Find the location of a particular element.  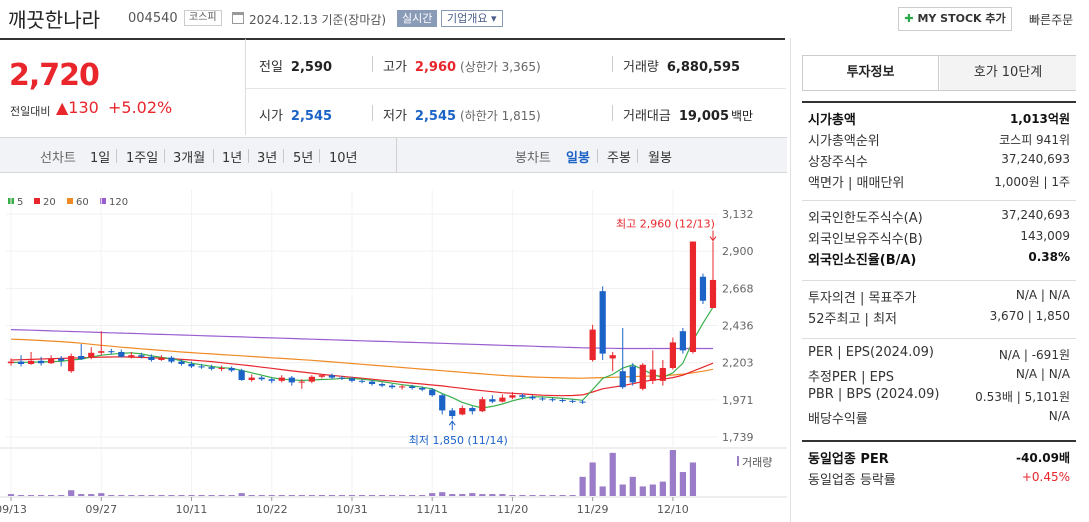

period-5y: 5년 is located at coordinates (303, 158).